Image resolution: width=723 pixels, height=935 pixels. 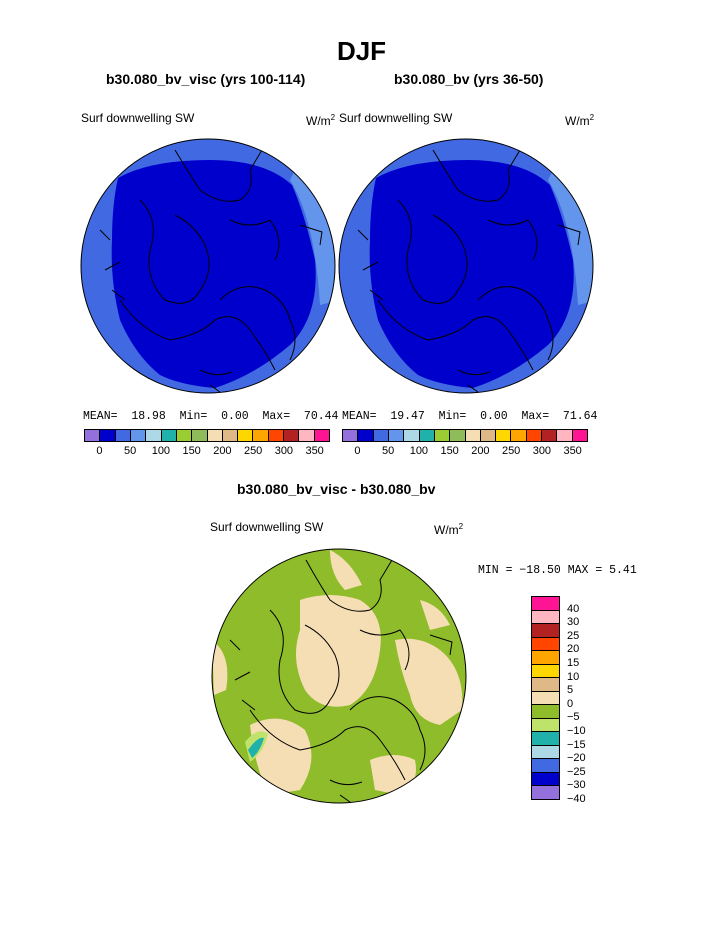 What do you see at coordinates (222, 451) in the screenshot?
I see `panel-1-colorbar-tick-label: 200` at bounding box center [222, 451].